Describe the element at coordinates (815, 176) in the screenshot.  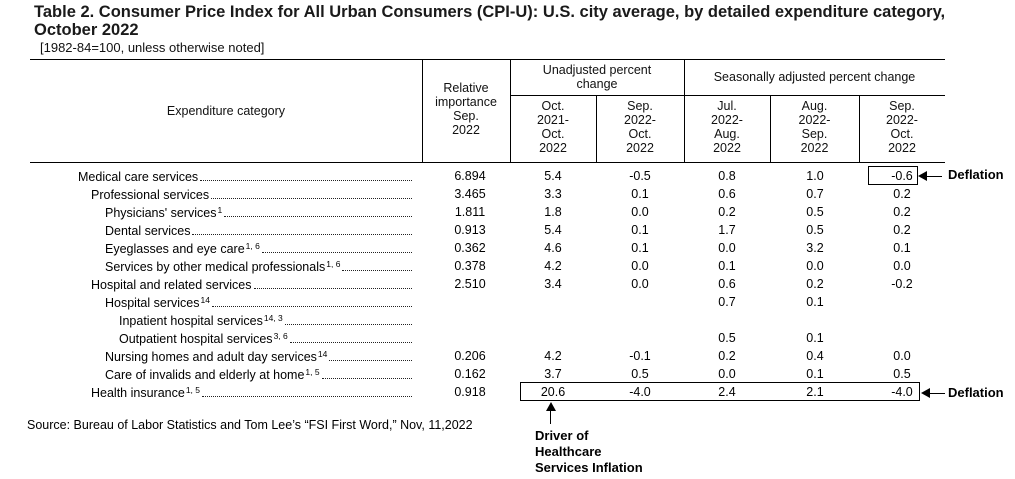
I see `table-cell: 1.0` at that location.